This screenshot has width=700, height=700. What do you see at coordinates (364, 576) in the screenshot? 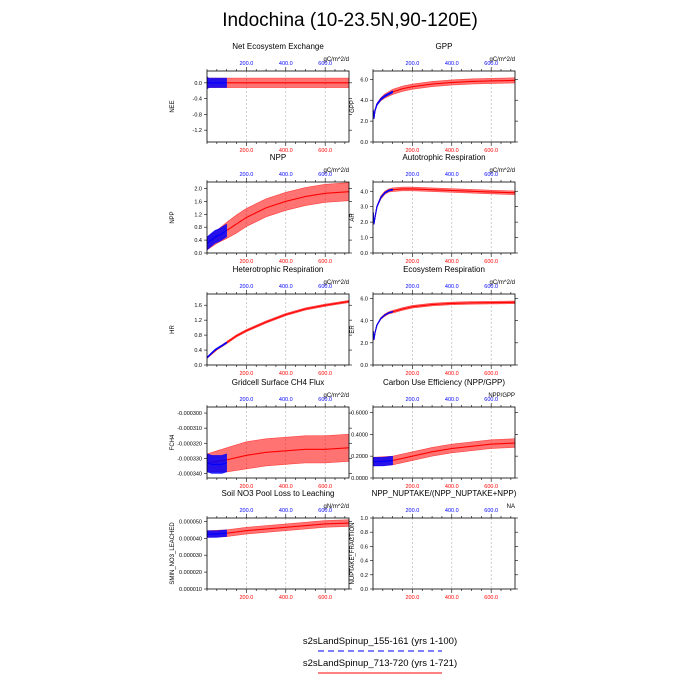
I see `y-tick-label: 0.2` at bounding box center [364, 576].